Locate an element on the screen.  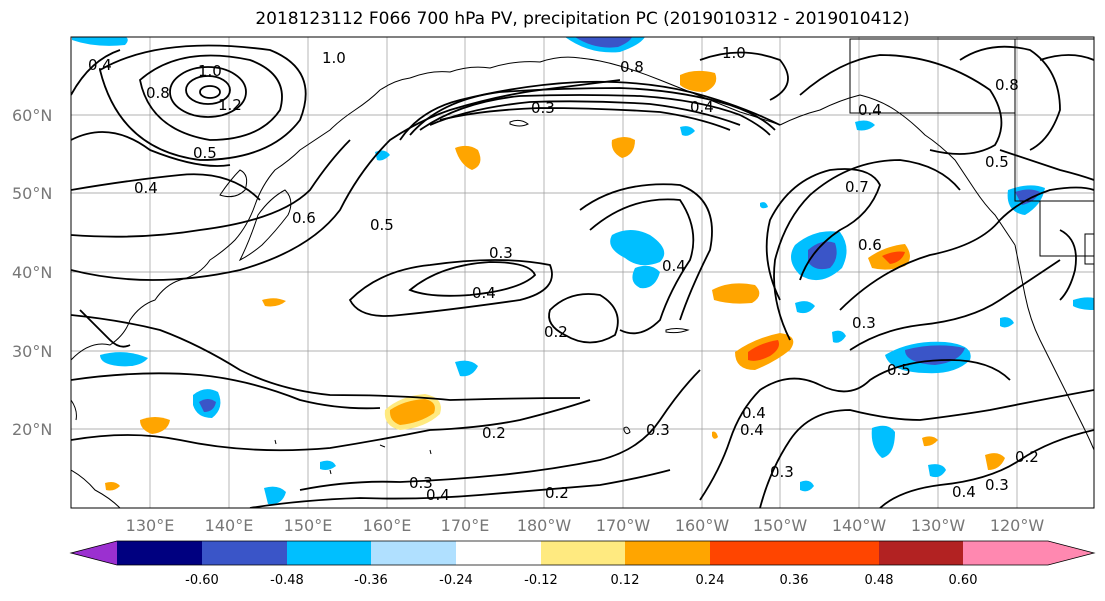
lon-label: 180°W is located at coordinates (544, 525).